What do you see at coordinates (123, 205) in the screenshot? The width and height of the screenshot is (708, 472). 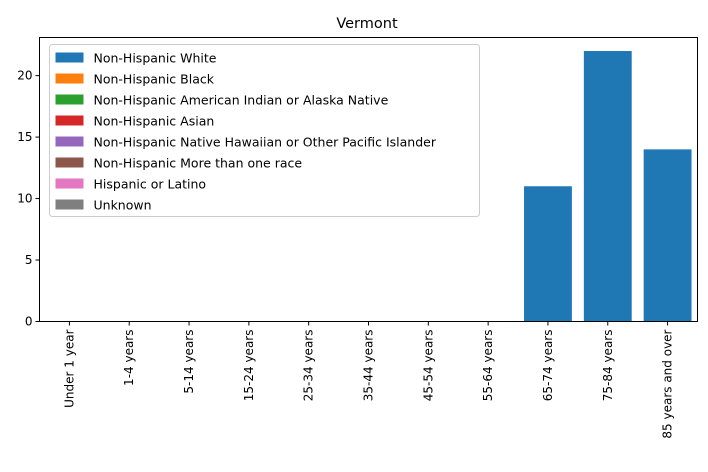 I see `legend-label-7: Unknown` at bounding box center [123, 205].